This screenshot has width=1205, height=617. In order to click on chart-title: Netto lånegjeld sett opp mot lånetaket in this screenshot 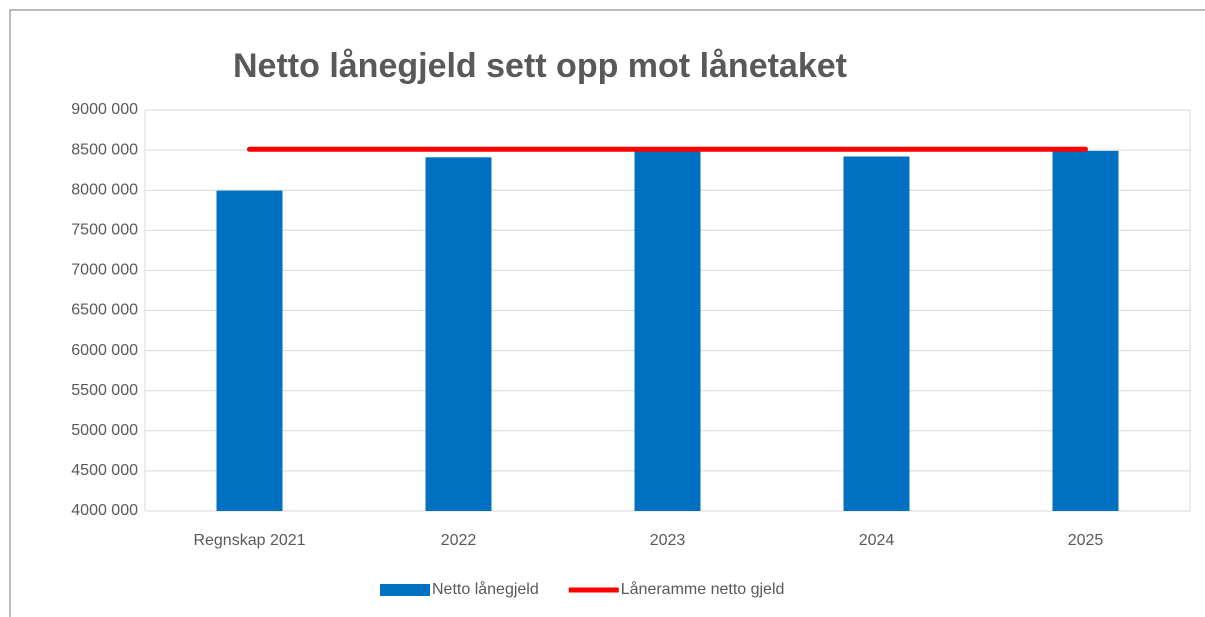, I will do `click(540, 66)`.